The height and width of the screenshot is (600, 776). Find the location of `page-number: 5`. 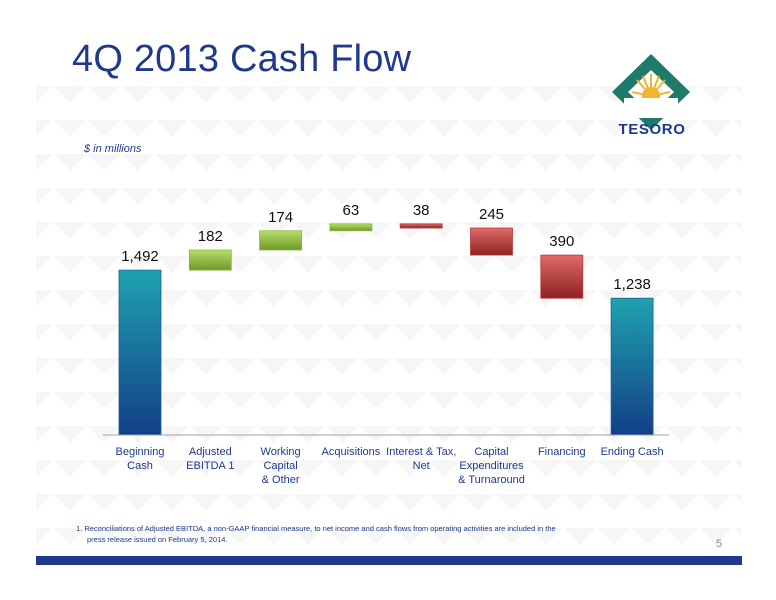

page-number: 5 is located at coordinates (719, 544).